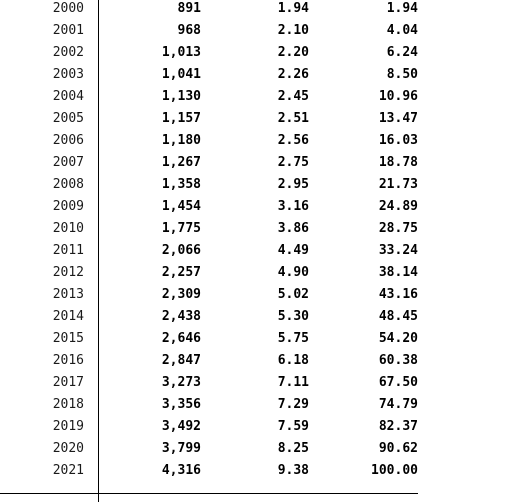 The width and height of the screenshot is (520, 502). Describe the element at coordinates (68, 118) in the screenshot. I see `year-cell: 2005` at that location.